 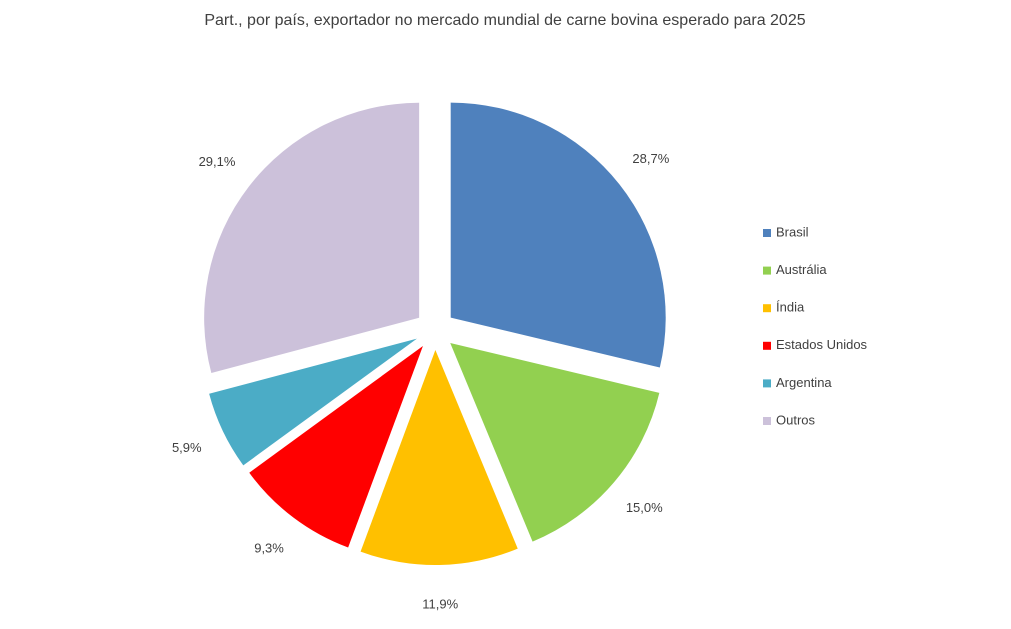 I want to click on data-label: 9,3%, so click(x=269, y=548).